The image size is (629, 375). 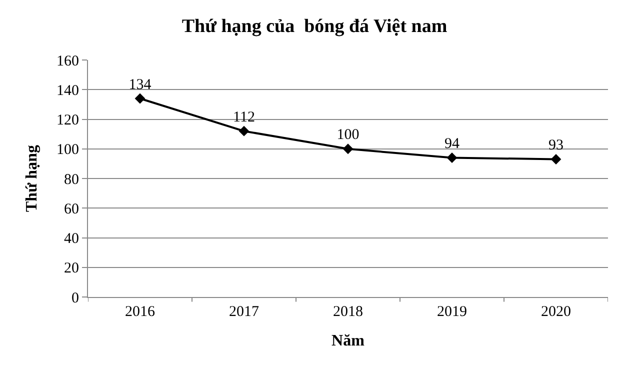 I want to click on x-tick-label: 2020, so click(x=556, y=312).